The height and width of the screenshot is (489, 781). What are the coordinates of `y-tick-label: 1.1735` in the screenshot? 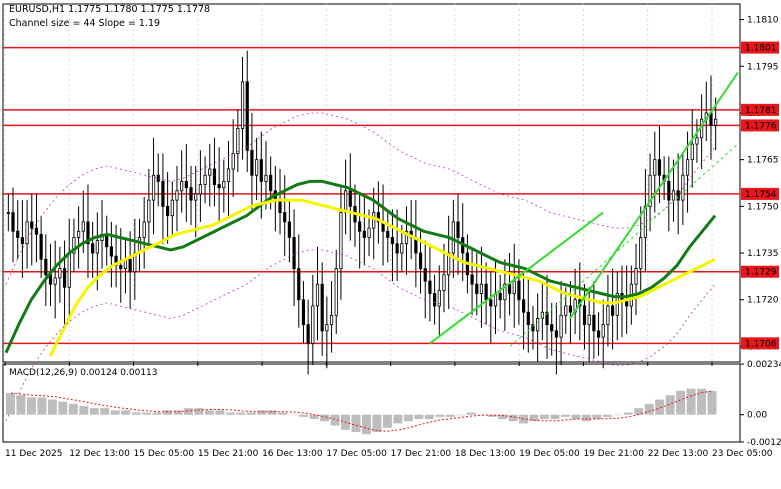 It's located at (763, 254).